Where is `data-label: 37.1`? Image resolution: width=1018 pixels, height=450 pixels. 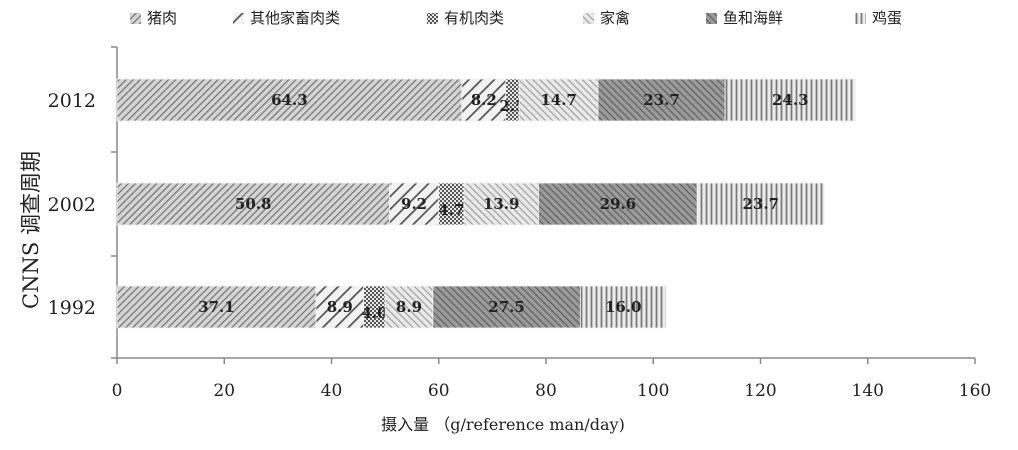 data-label: 37.1 is located at coordinates (216, 307).